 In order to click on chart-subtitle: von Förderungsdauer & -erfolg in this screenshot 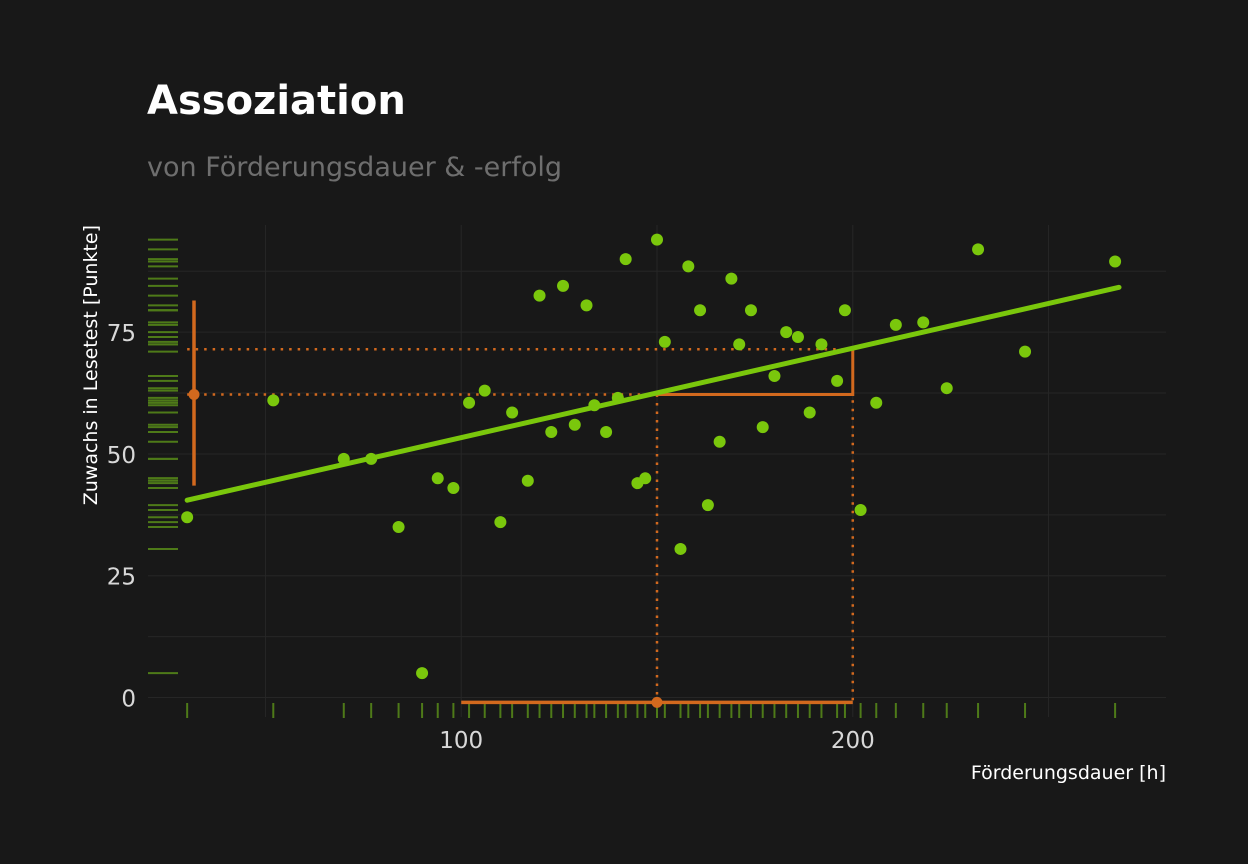, I will do `click(354, 167)`.